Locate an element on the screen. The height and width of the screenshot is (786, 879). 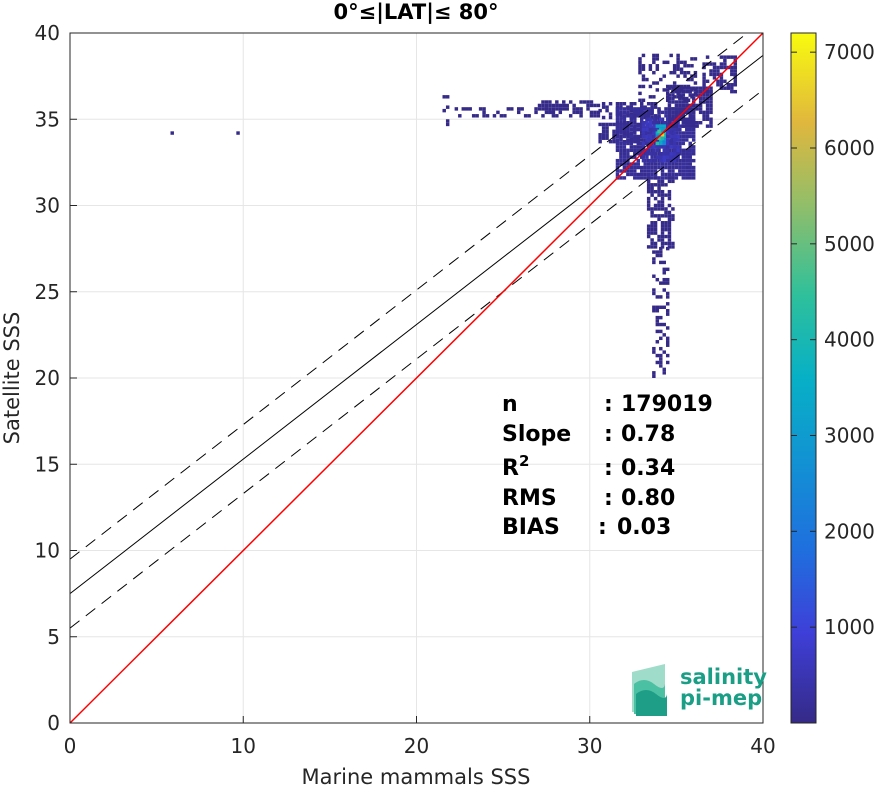
colorbar-tick-label: 1000 is located at coordinates (849, 627).